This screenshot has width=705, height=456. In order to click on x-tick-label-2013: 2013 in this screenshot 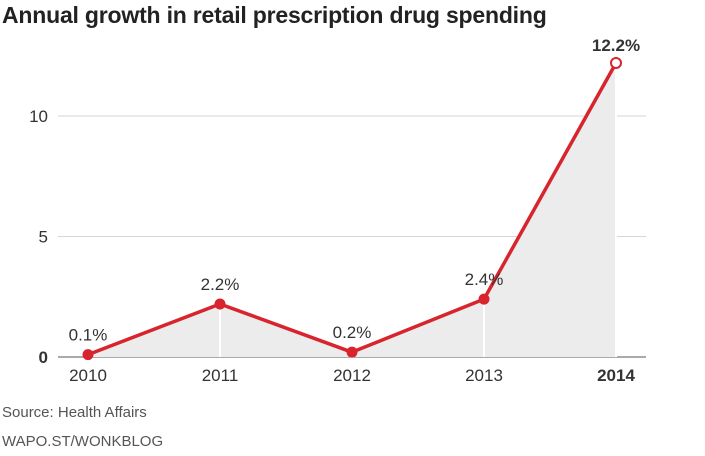, I will do `click(484, 375)`.